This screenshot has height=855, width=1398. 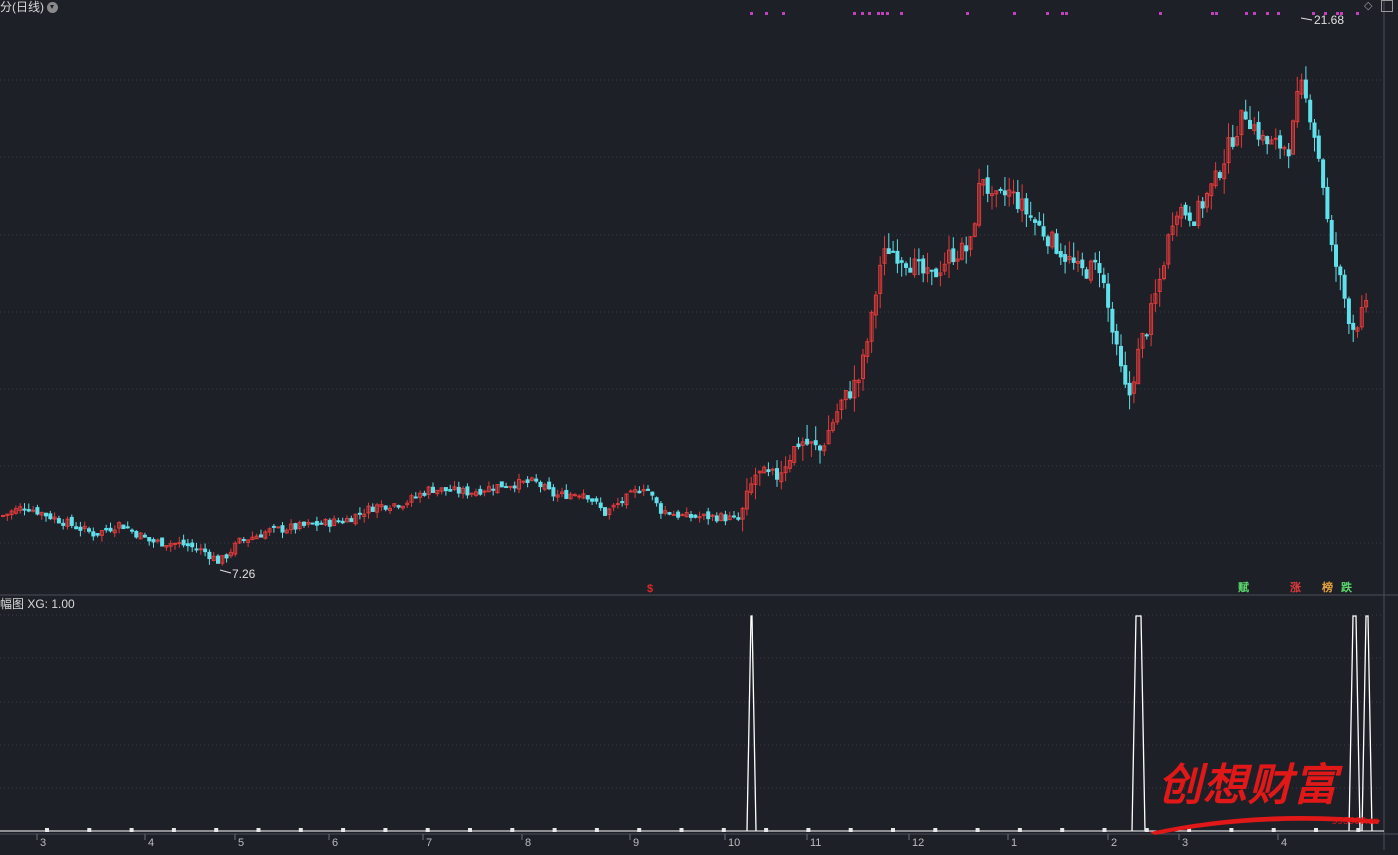 What do you see at coordinates (225, 571) in the screenshot?
I see `low-pointer` at bounding box center [225, 571].